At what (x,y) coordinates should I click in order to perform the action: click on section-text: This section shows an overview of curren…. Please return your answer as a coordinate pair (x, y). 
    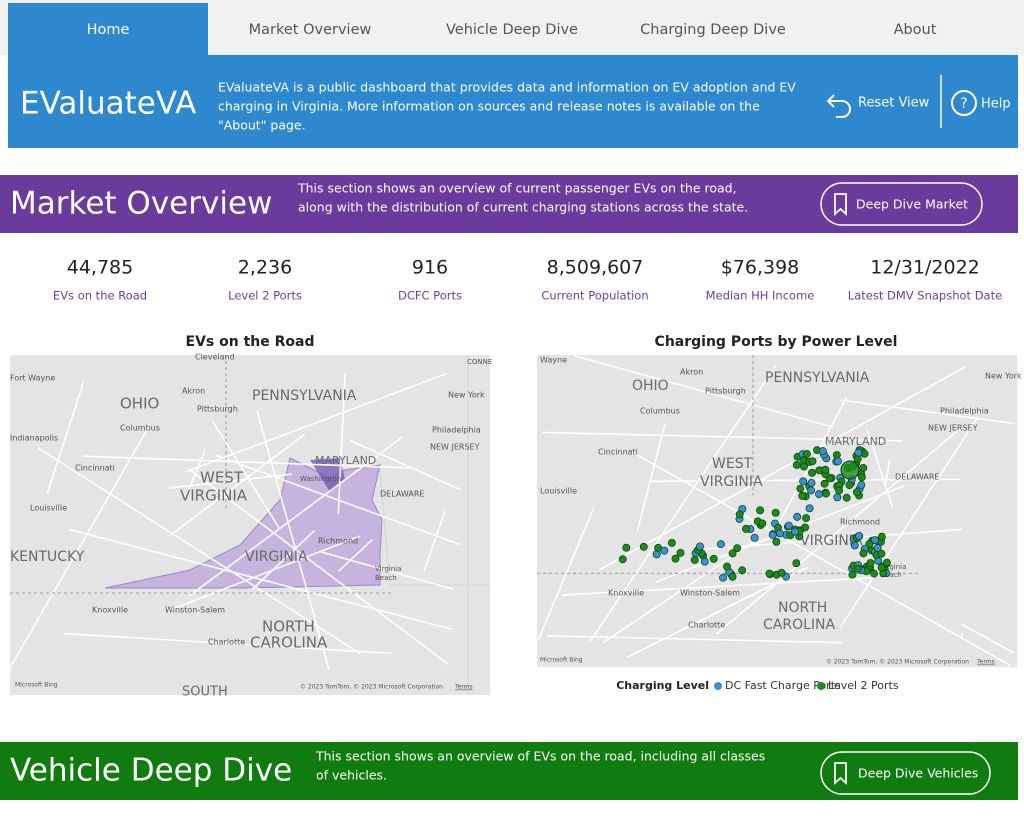
    Looking at the image, I should click on (517, 188).